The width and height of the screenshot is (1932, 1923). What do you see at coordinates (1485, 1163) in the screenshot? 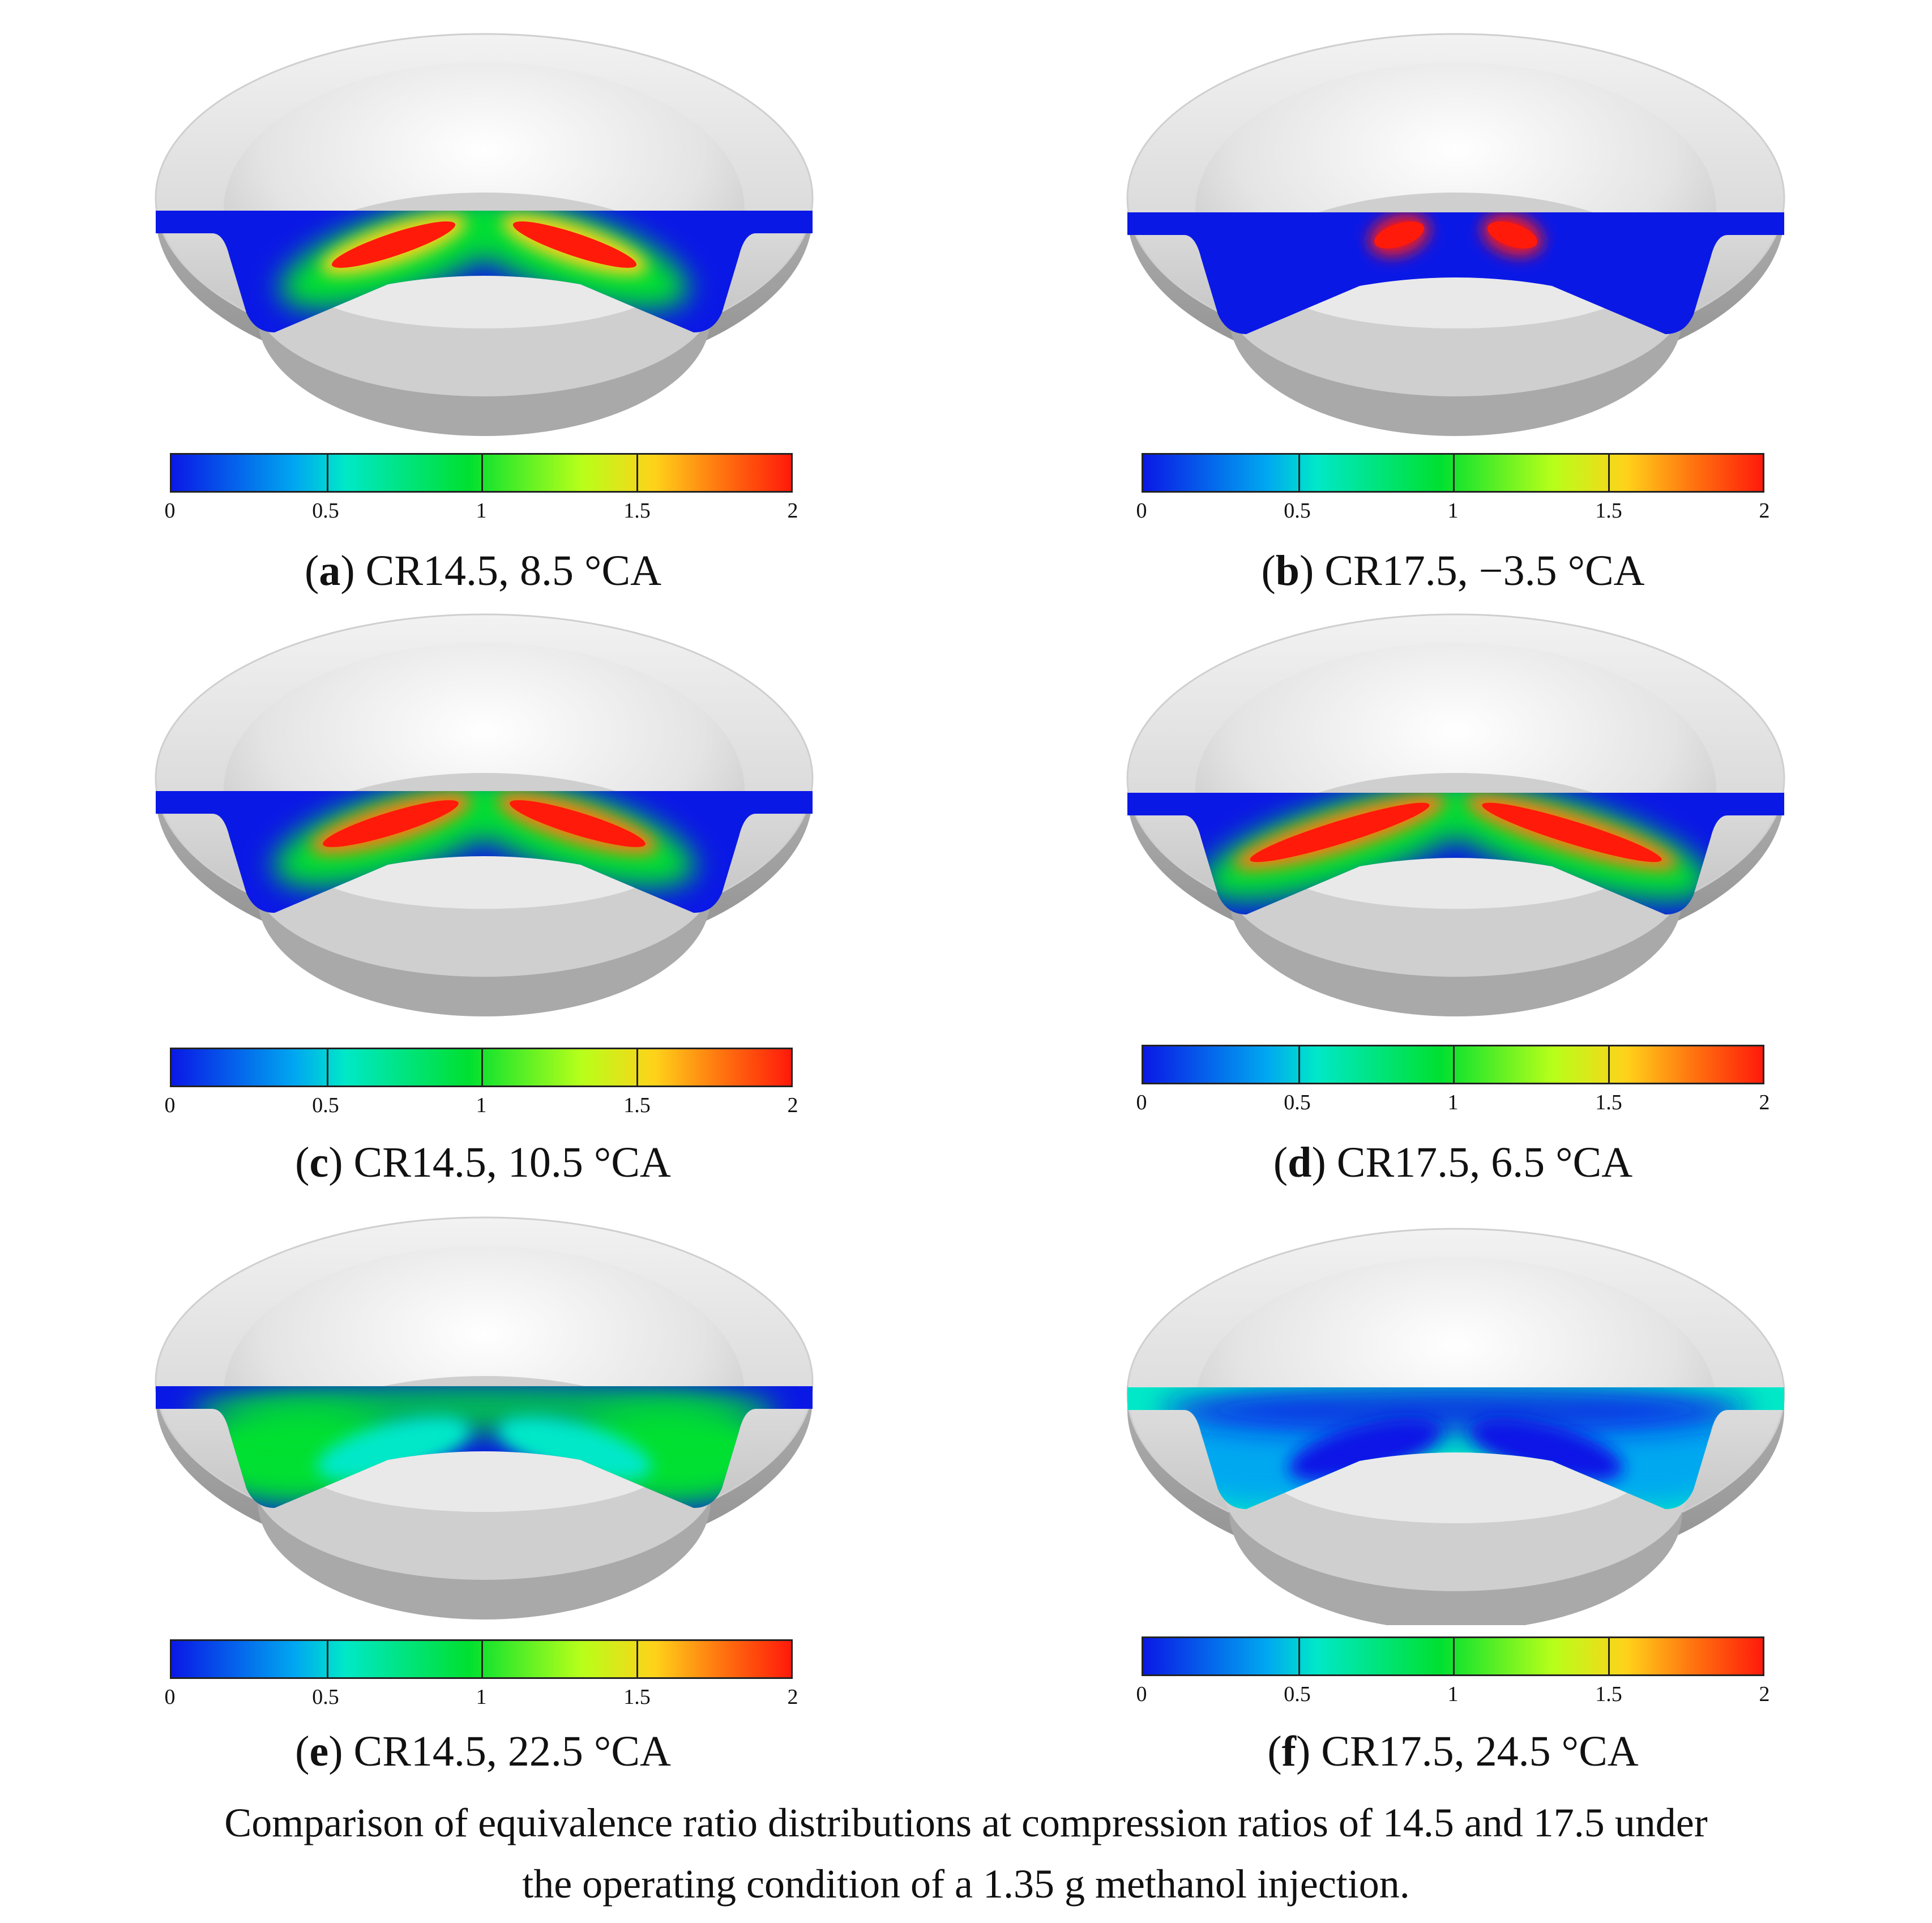
I see `panel-condition: CR17.5, 6.5 °CA` at bounding box center [1485, 1163].